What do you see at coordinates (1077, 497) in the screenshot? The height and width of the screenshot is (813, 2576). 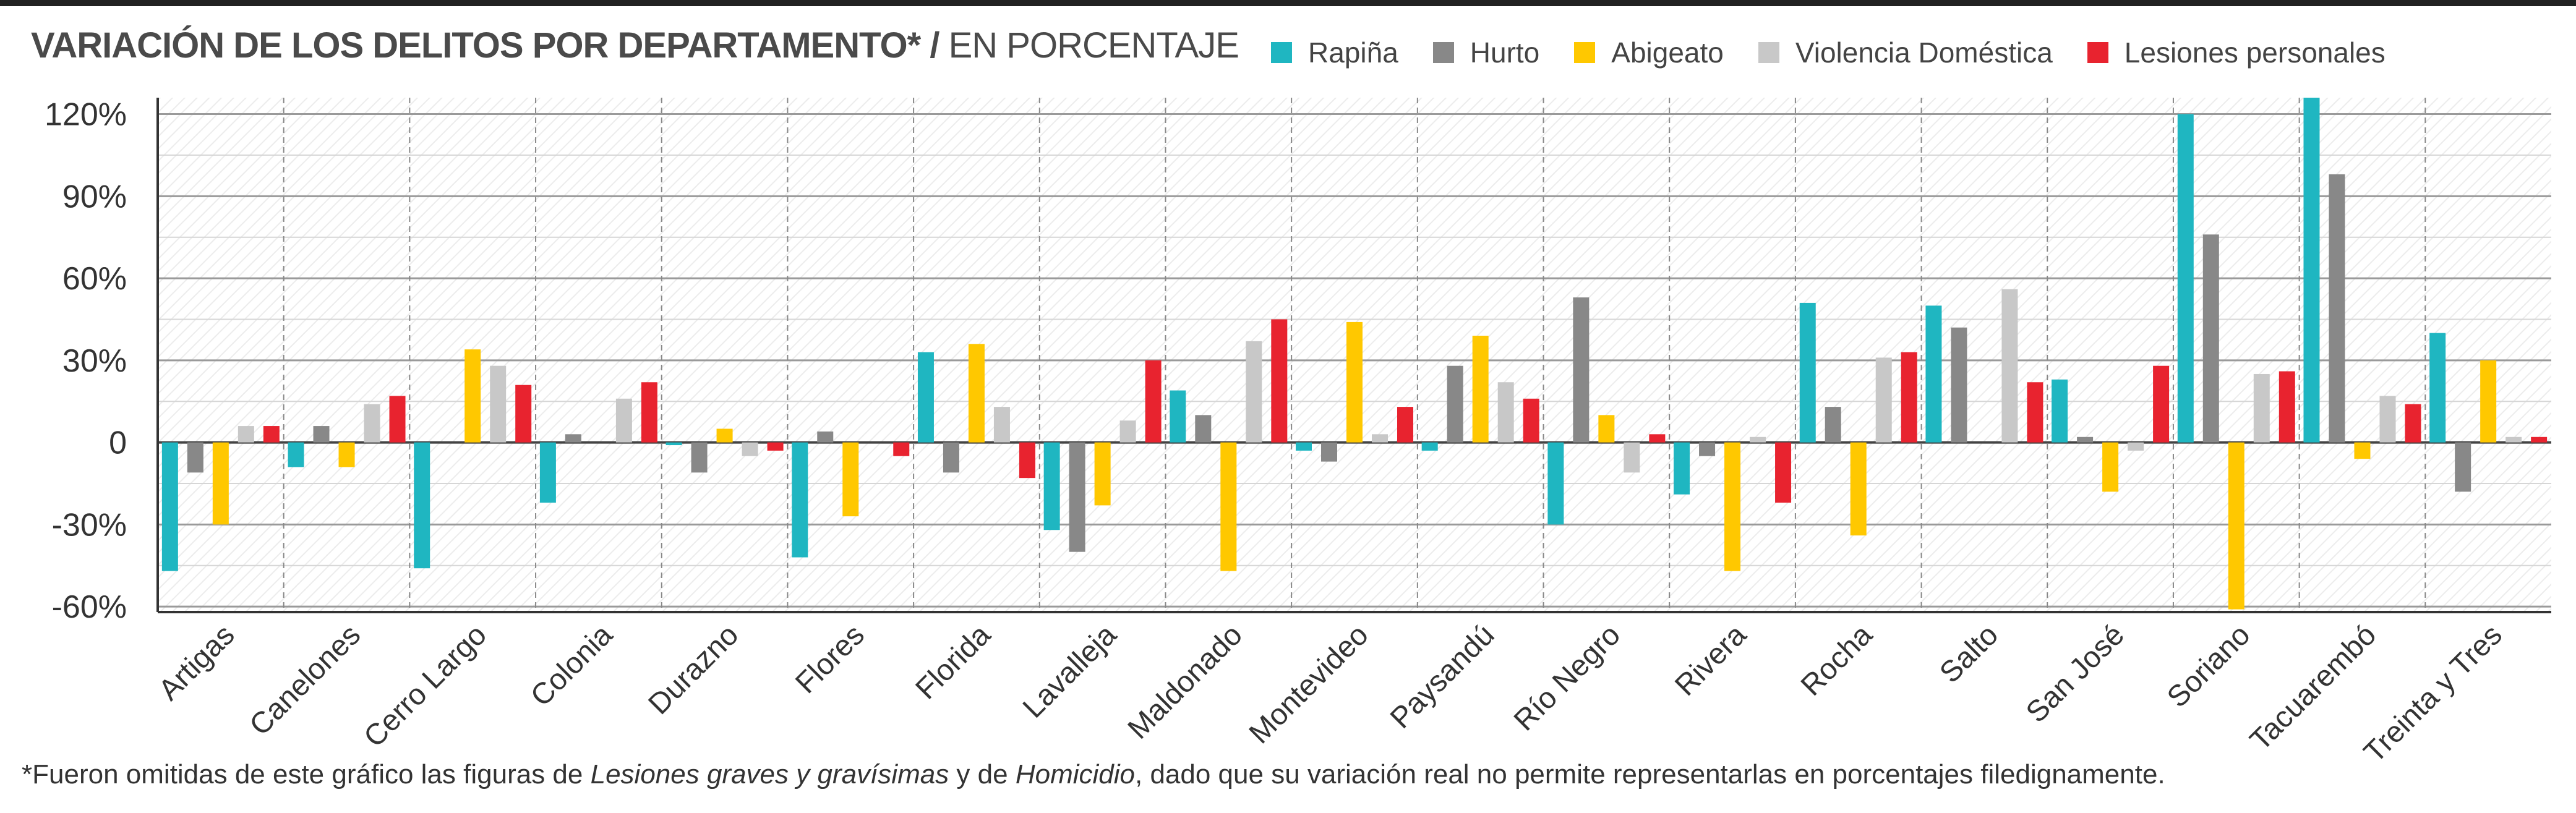 I see `bar-hurto-lavalleja` at bounding box center [1077, 497].